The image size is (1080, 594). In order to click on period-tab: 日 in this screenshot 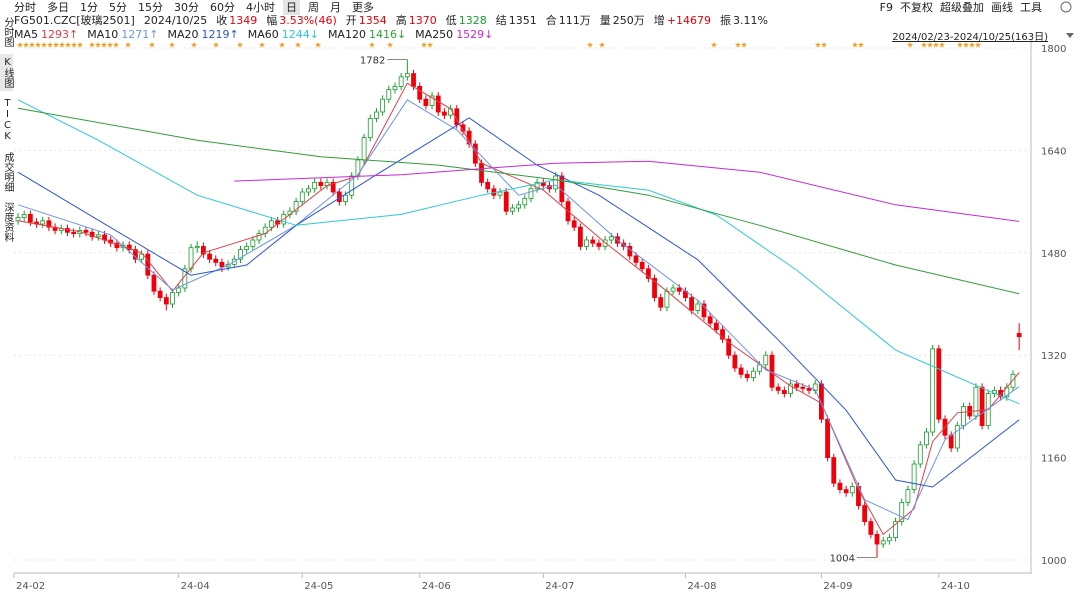, I will do `click(291, 7)`.